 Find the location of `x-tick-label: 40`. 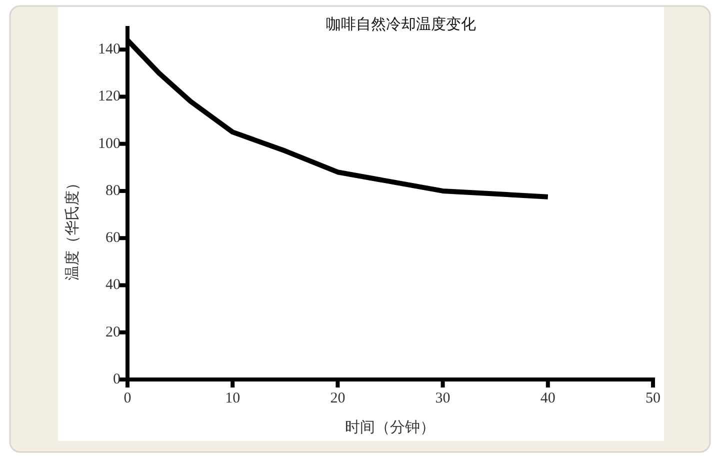

x-tick-label: 40 is located at coordinates (548, 398).